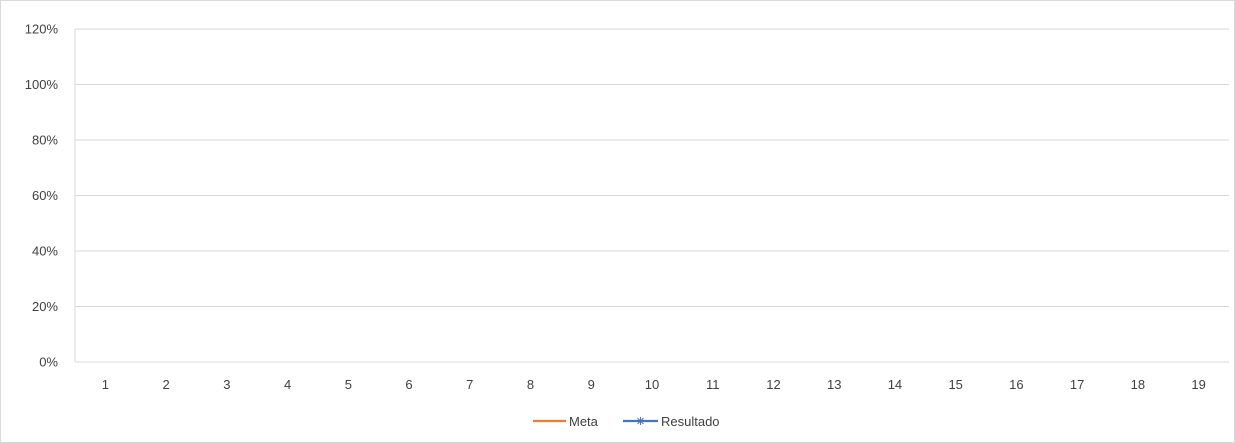 The height and width of the screenshot is (443, 1235). I want to click on x-tick-label: 7, so click(469, 384).